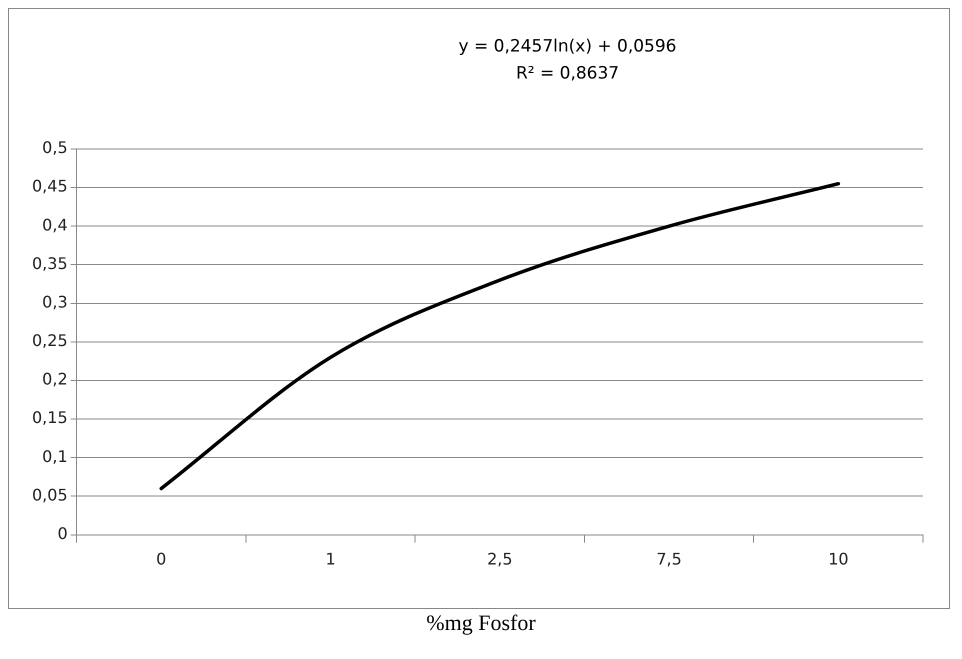 This screenshot has width=962, height=659. What do you see at coordinates (500, 559) in the screenshot?
I see `x-tick-label: 2,5` at bounding box center [500, 559].